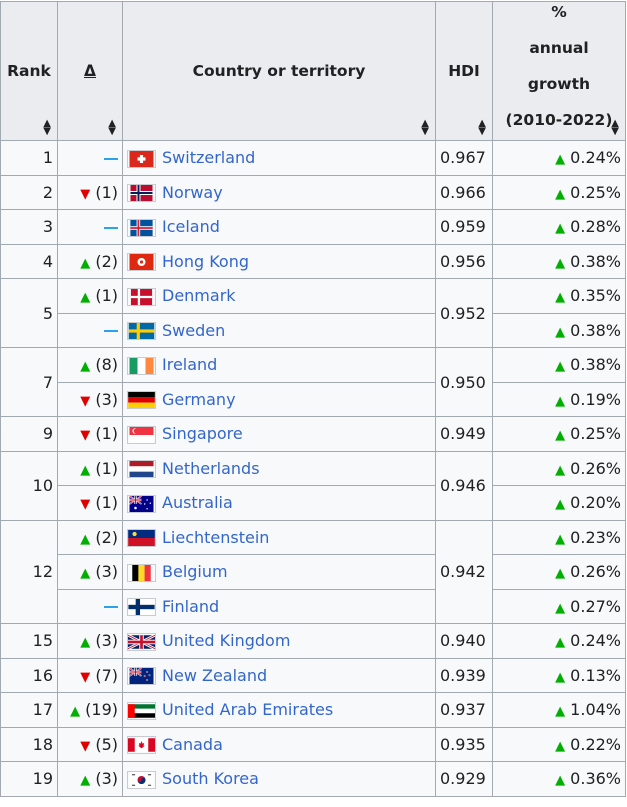 This screenshot has width=627, height=807. I want to click on rank-cell: 17, so click(29, 710).